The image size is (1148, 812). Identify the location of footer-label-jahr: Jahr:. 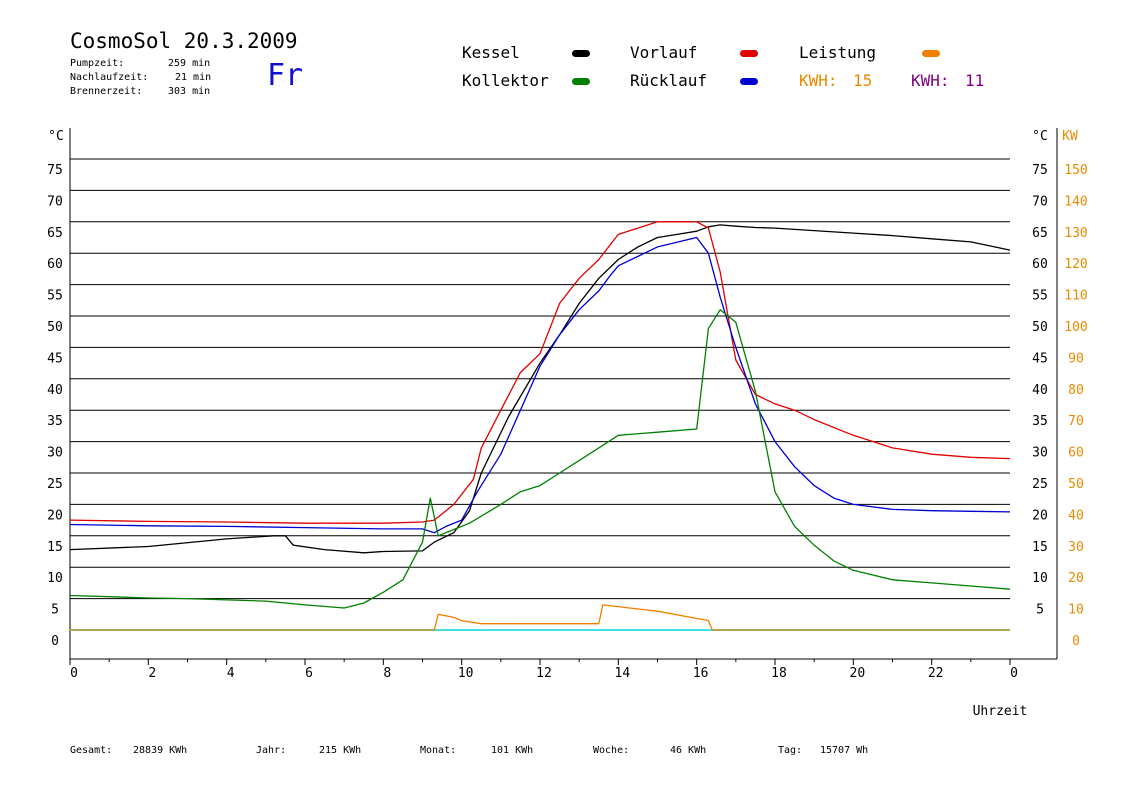
(271, 750).